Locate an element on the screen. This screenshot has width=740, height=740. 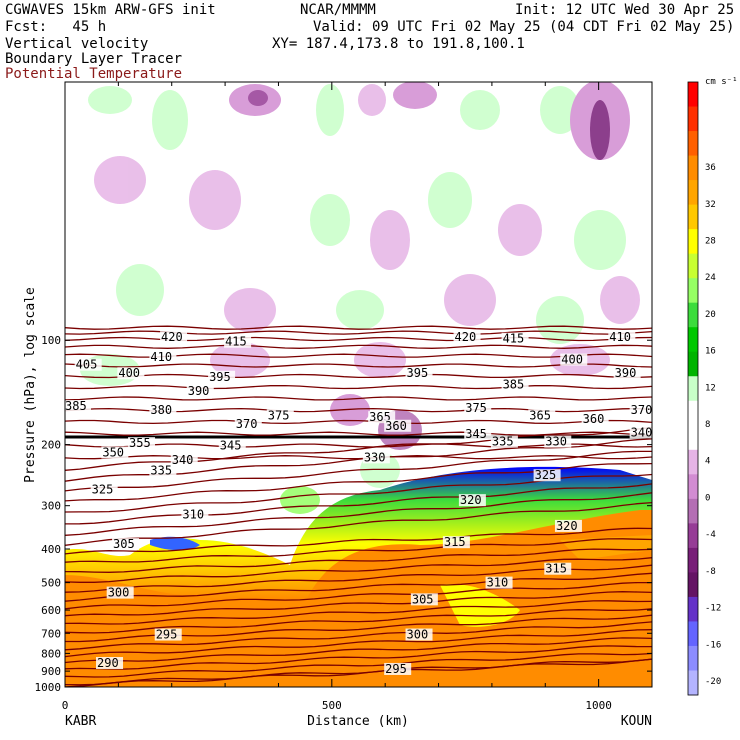
field-boundary-layer-tracer: Boundary Layer Tracer is located at coordinates (94, 59).